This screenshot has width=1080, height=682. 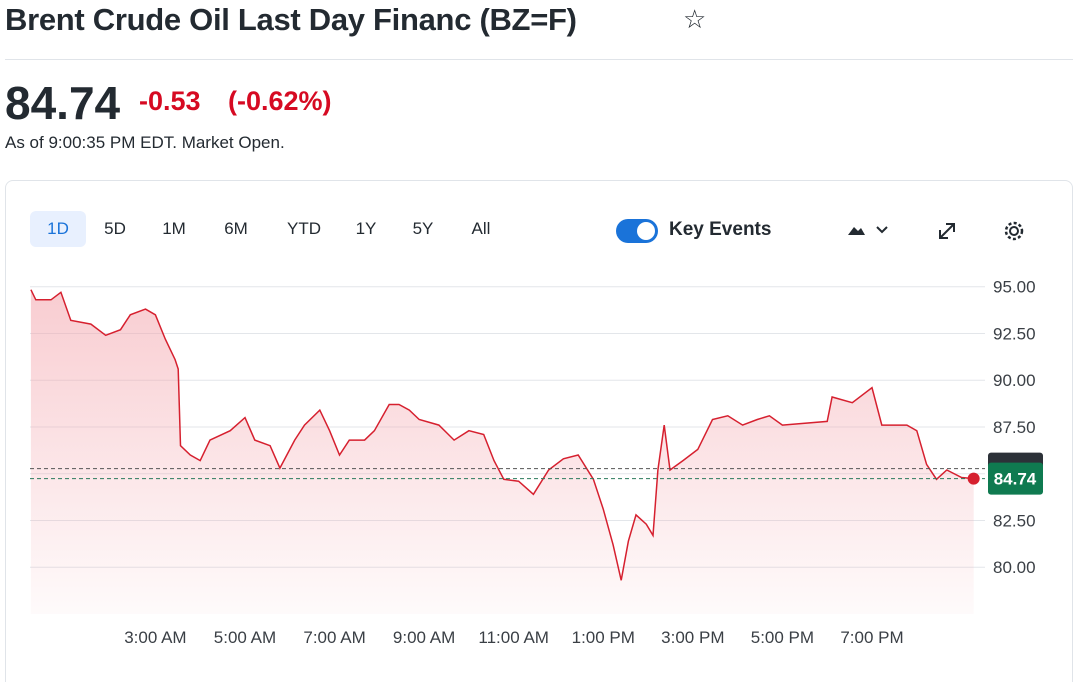 I want to click on x-tick-label: 3:00 PM, so click(x=692, y=637).